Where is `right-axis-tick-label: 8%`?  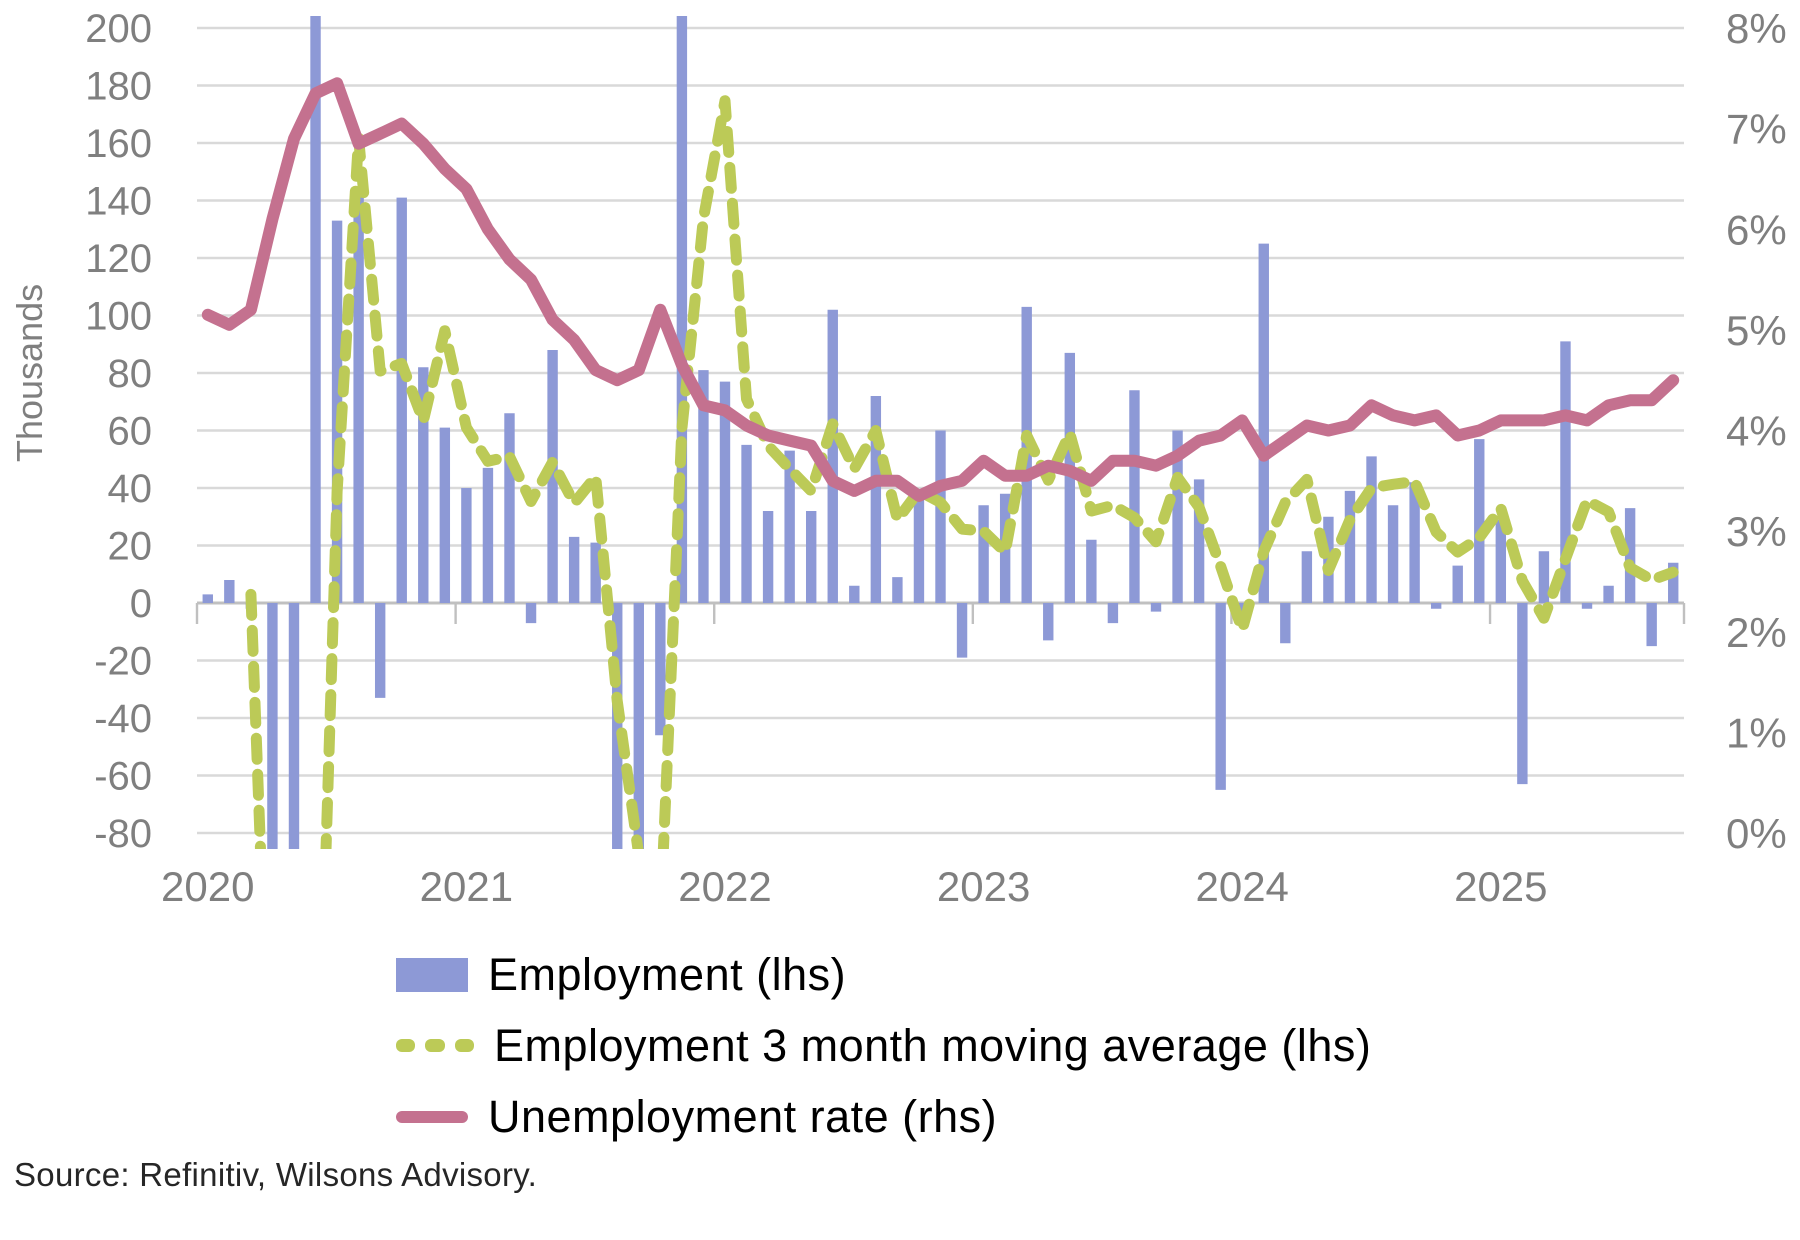 right-axis-tick-label: 8% is located at coordinates (1756, 28).